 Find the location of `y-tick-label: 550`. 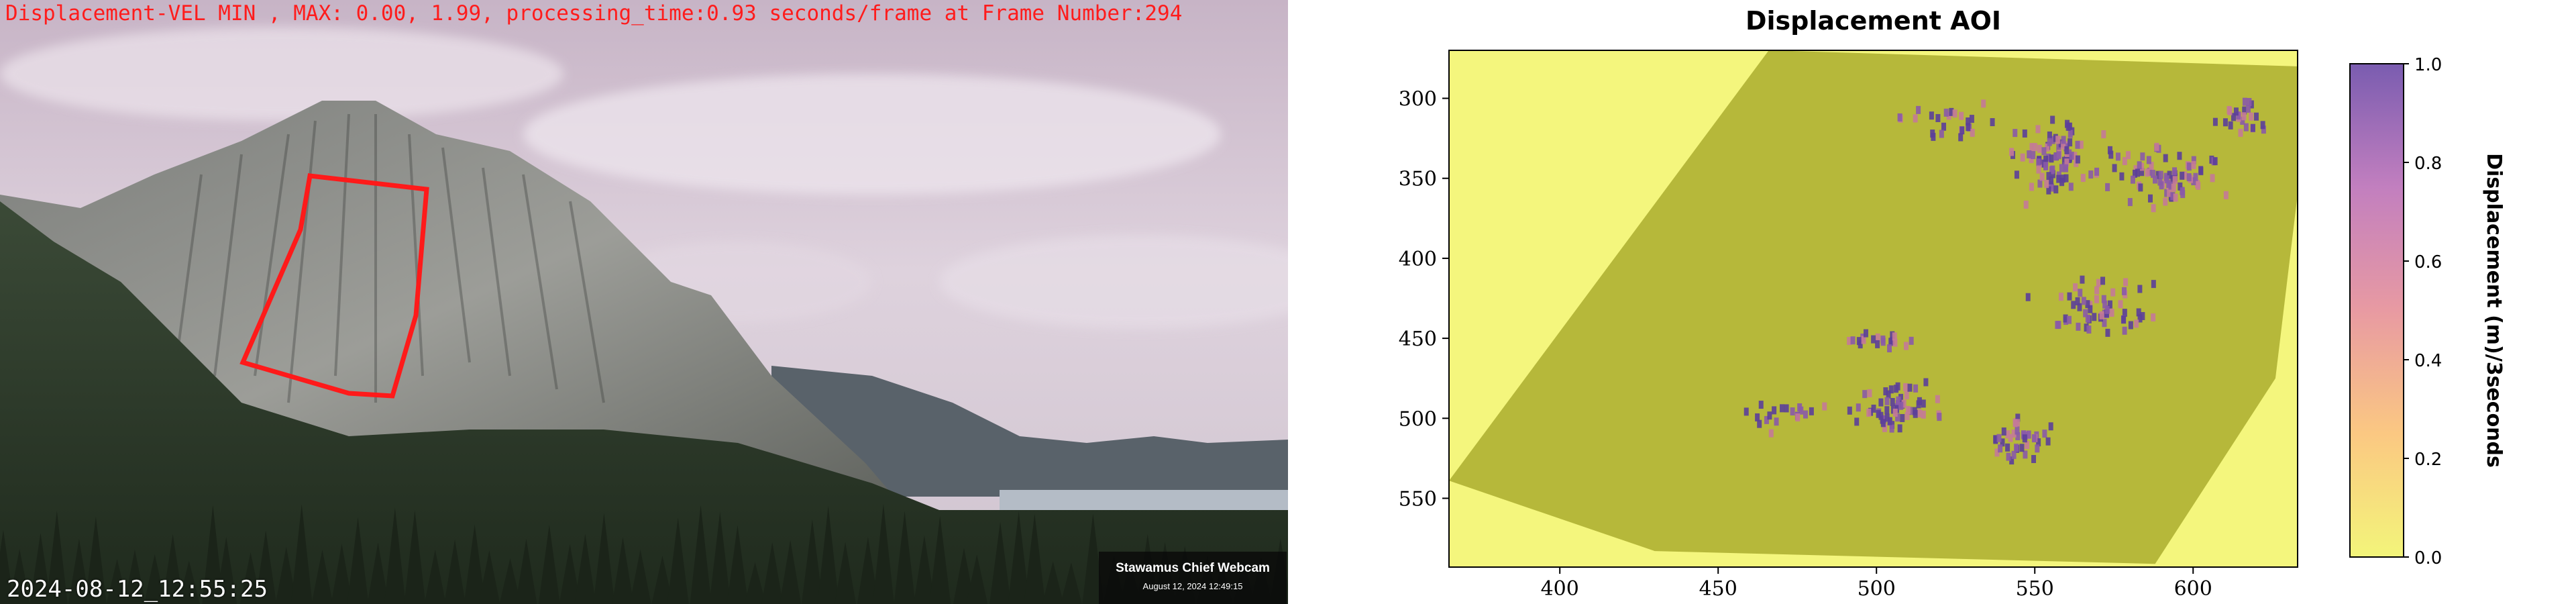

y-tick-label: 550 is located at coordinates (1418, 499).